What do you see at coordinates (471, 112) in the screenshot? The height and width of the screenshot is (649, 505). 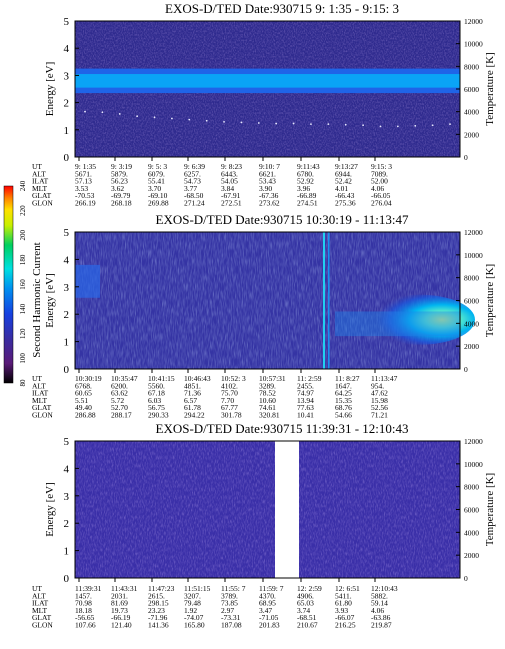 I see `temperature-tick-label: 4000` at bounding box center [471, 112].